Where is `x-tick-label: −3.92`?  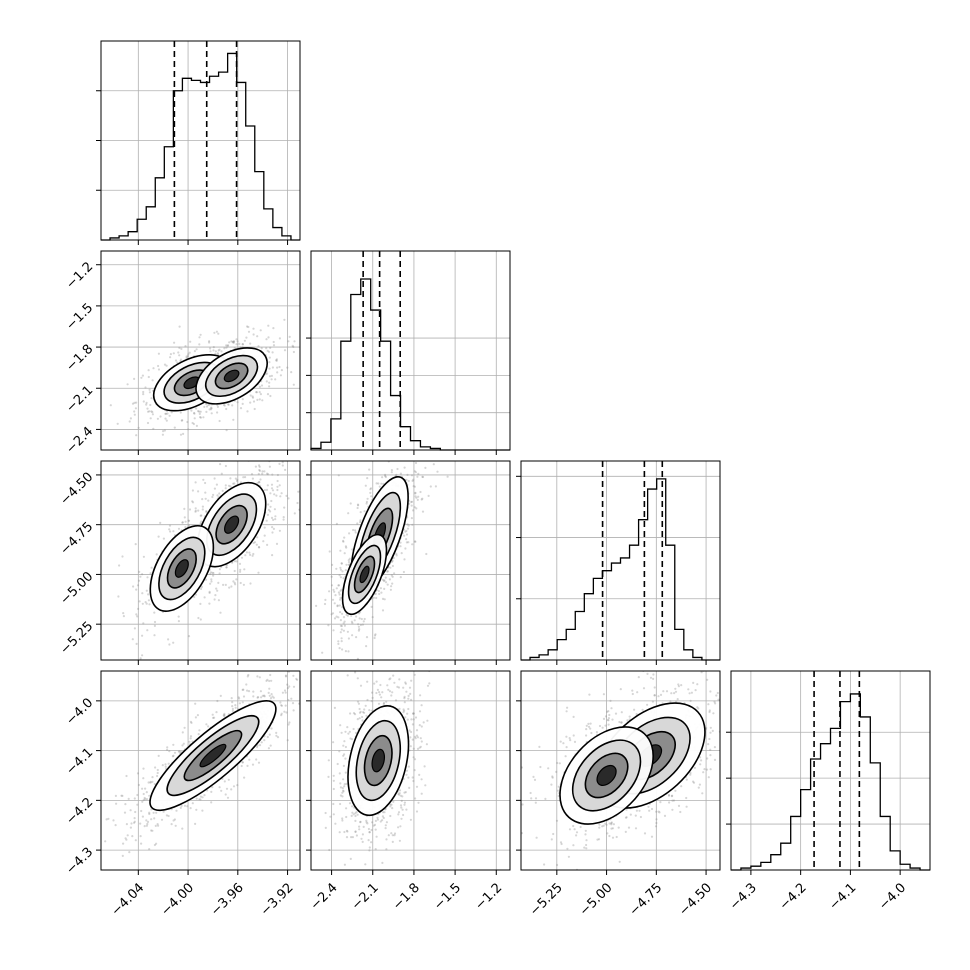
x-tick-label: −3.92 is located at coordinates (277, 899).